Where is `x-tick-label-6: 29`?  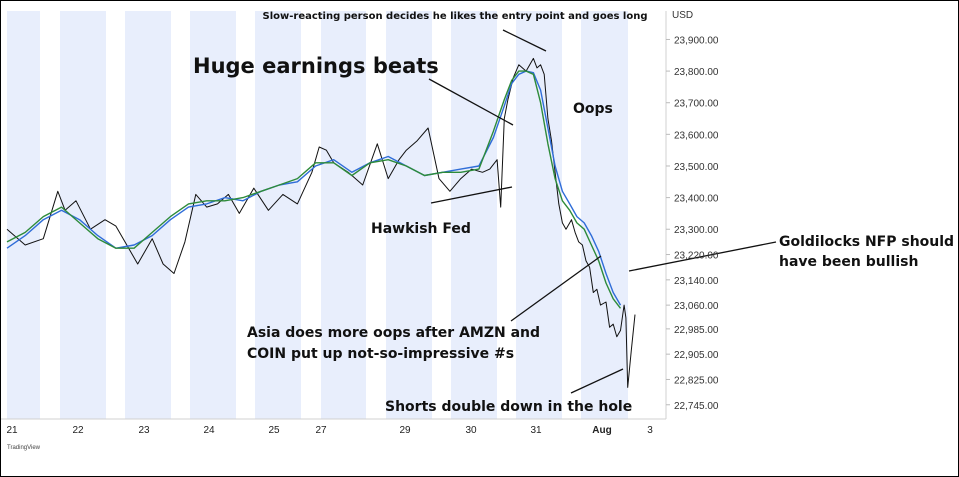 x-tick-label-6: 29 is located at coordinates (405, 430).